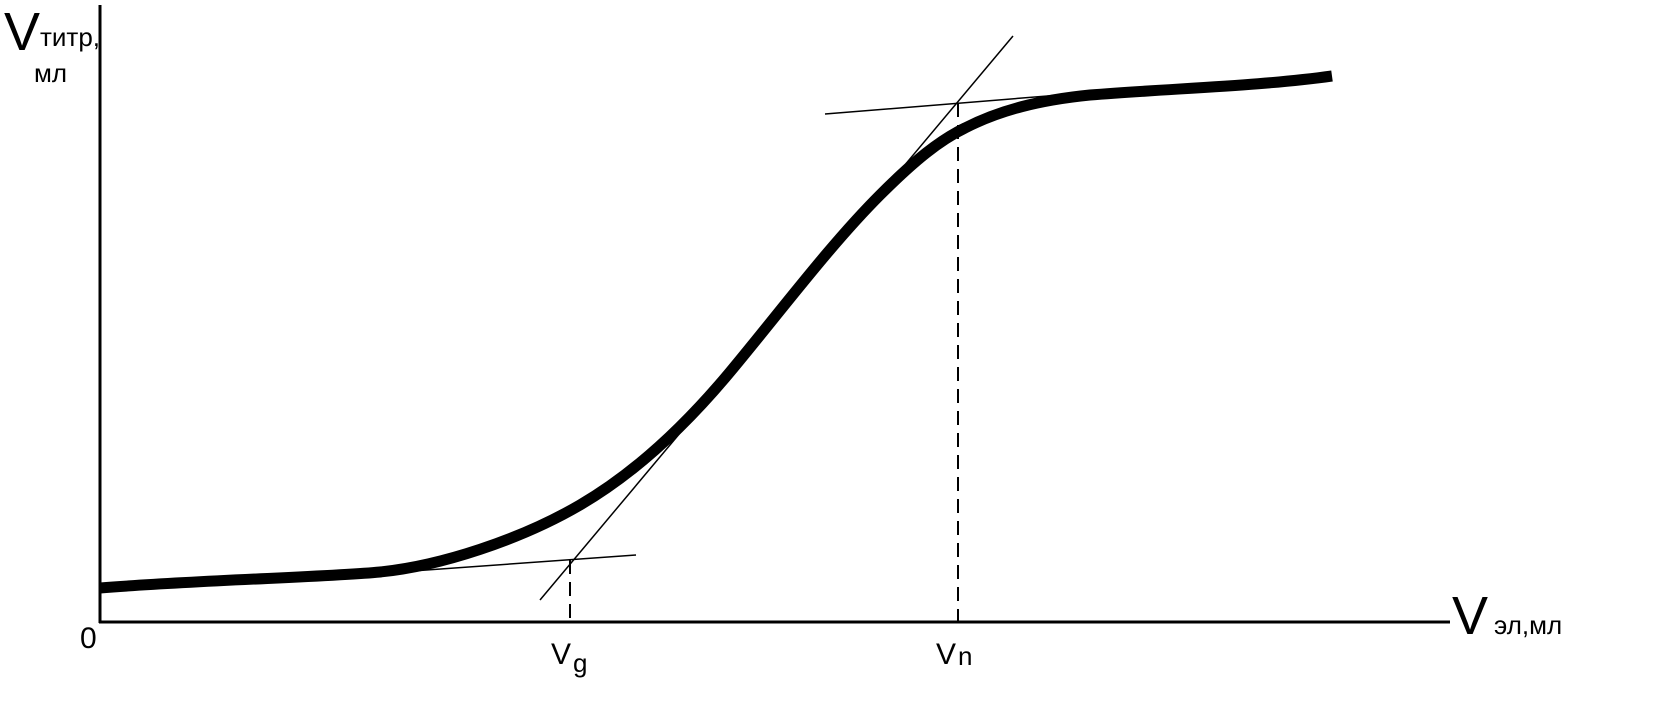 Image resolution: width=1657 pixels, height=705 pixels. I want to click on x-axis-subscript: эл,мл, so click(1528, 625).